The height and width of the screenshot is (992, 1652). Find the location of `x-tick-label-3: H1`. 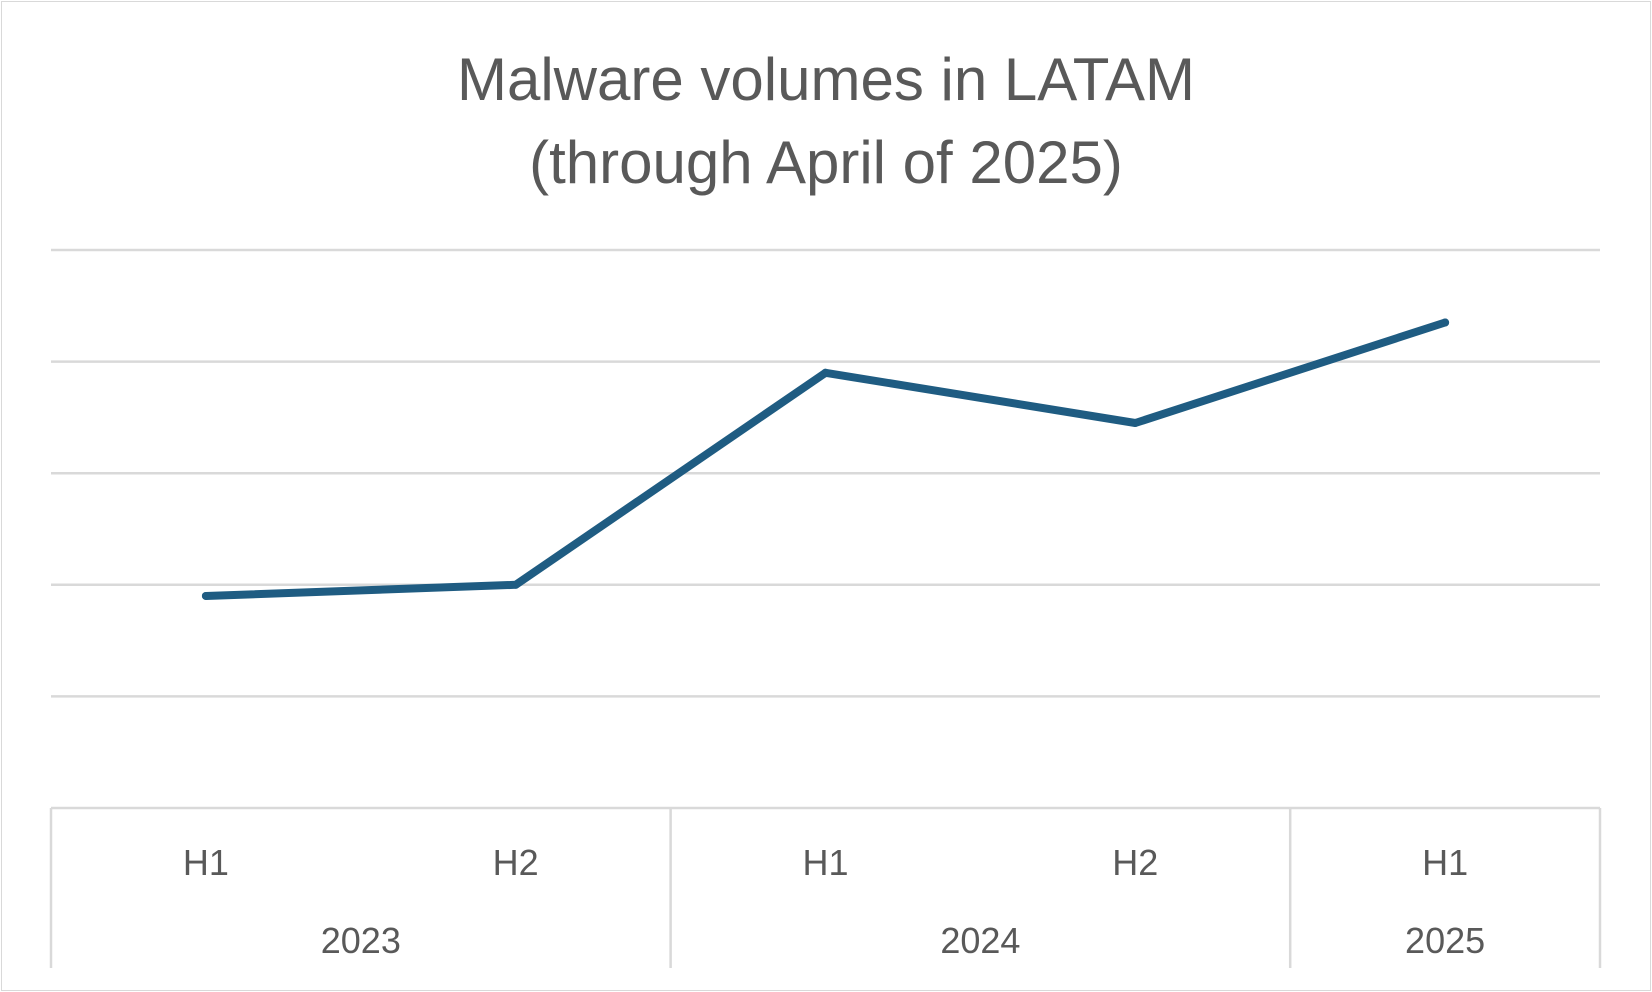

x-tick-label-3: H1 is located at coordinates (825, 862).